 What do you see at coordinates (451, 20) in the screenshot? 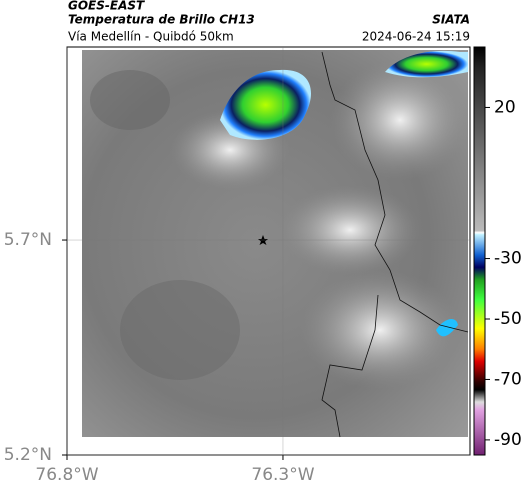
I see `agency: SIATA` at bounding box center [451, 20].